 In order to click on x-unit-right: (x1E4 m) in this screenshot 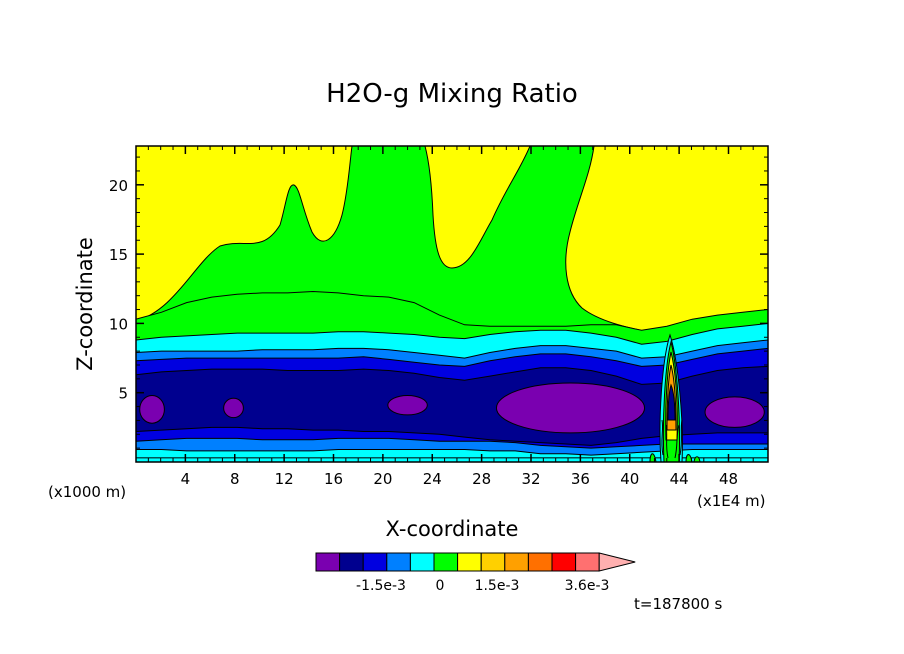, I will do `click(731, 501)`.